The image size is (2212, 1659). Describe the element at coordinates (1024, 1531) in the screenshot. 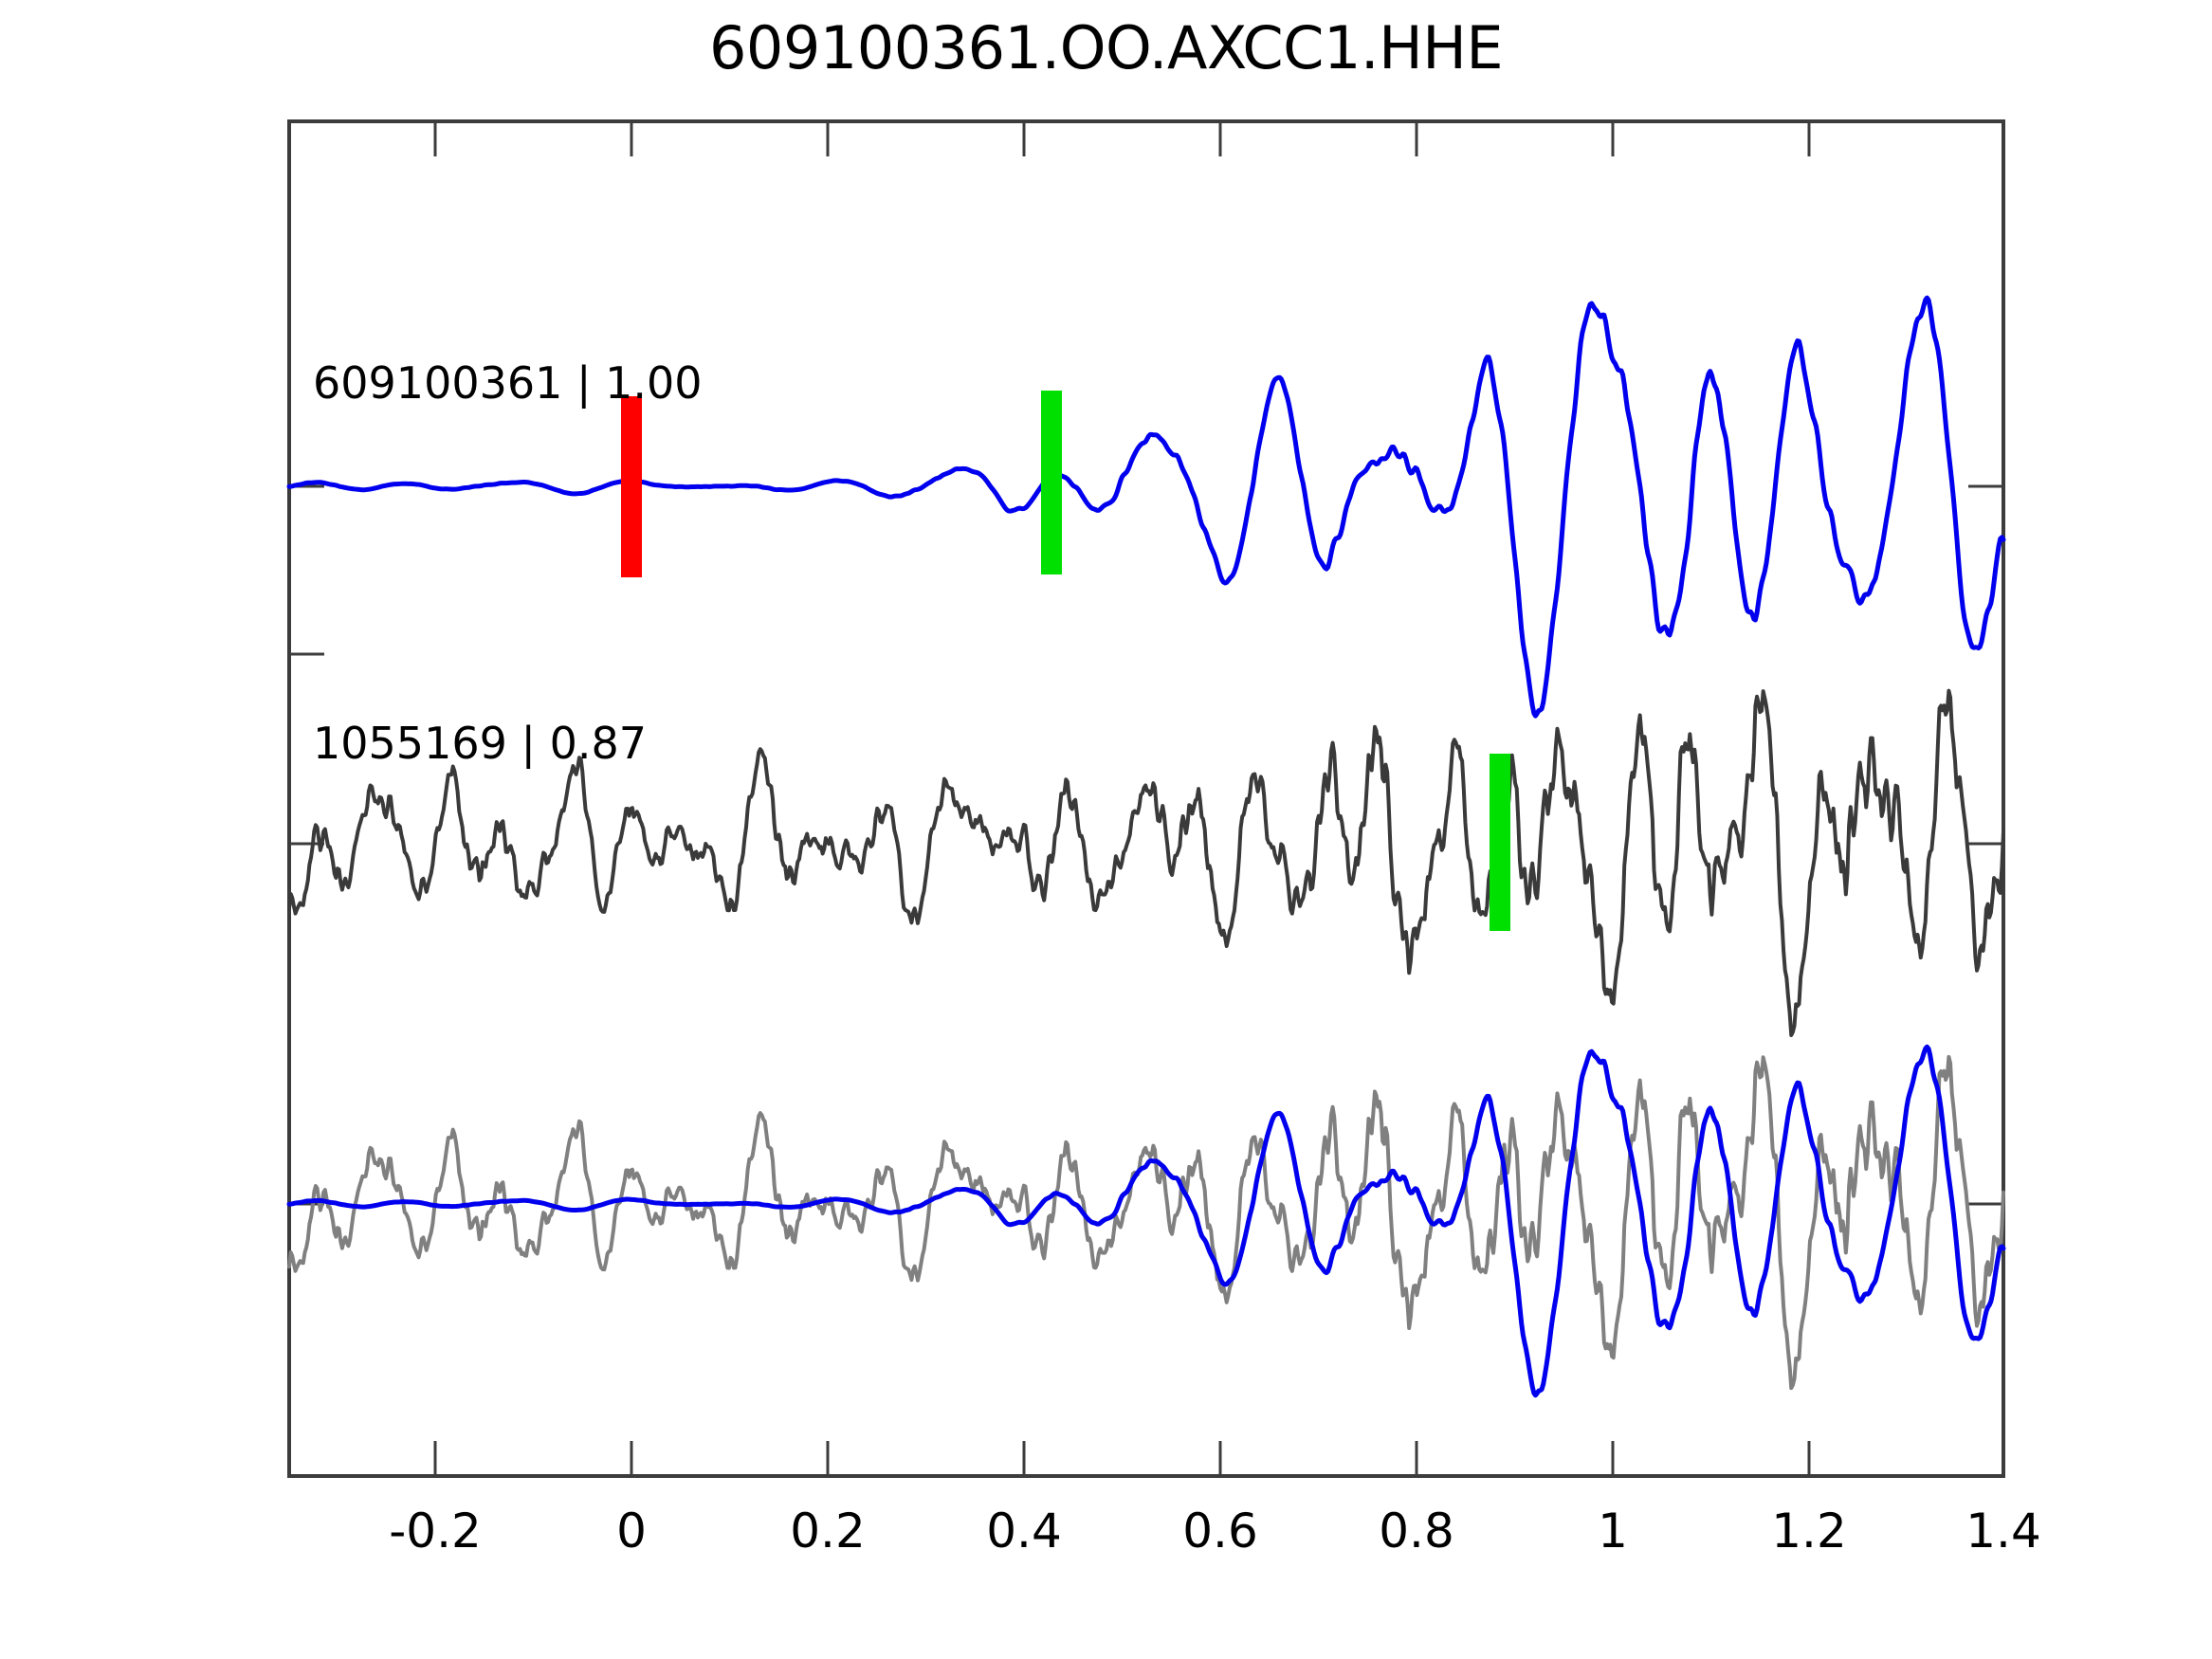

I see `x-tick-label: 0.4` at that location.